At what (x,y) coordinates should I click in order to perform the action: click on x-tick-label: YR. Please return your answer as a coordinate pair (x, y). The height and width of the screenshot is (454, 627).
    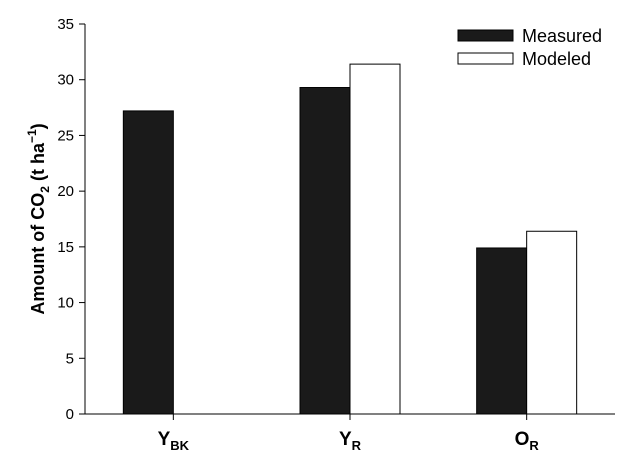
    Looking at the image, I should click on (350, 441).